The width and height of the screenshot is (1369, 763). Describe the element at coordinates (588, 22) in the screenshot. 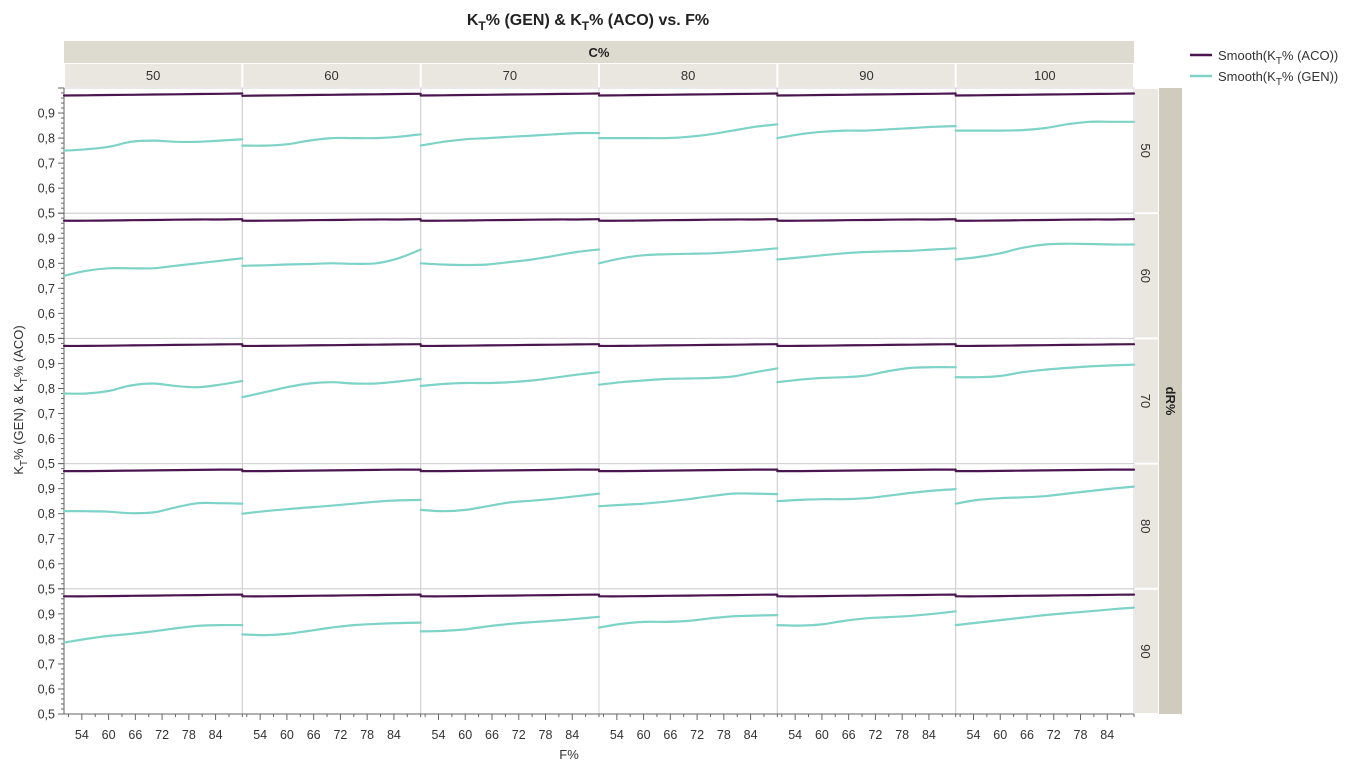

I see `chart-title: KT% (GEN) & KT% (ACO) vs. F%` at that location.